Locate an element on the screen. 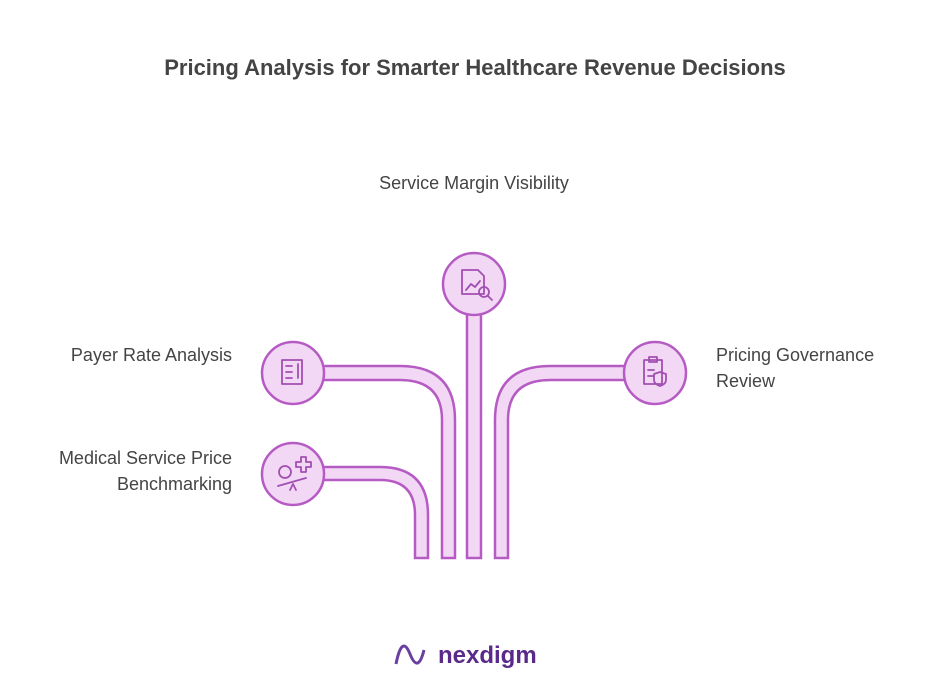 The height and width of the screenshot is (694, 936). node-label: Medical Service Price Benchmarking is located at coordinates (145, 471).